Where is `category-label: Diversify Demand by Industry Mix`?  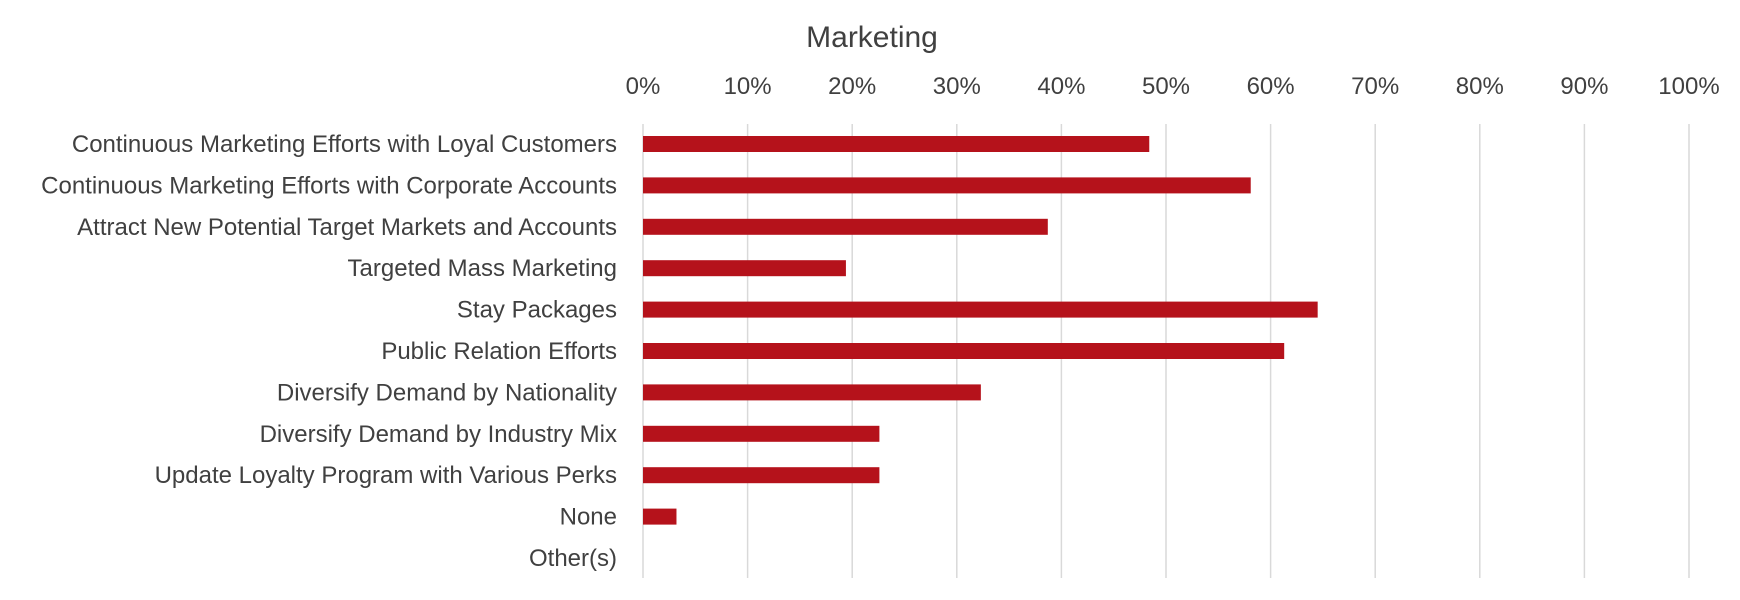
category-label: Diversify Demand by Industry Mix is located at coordinates (438, 434).